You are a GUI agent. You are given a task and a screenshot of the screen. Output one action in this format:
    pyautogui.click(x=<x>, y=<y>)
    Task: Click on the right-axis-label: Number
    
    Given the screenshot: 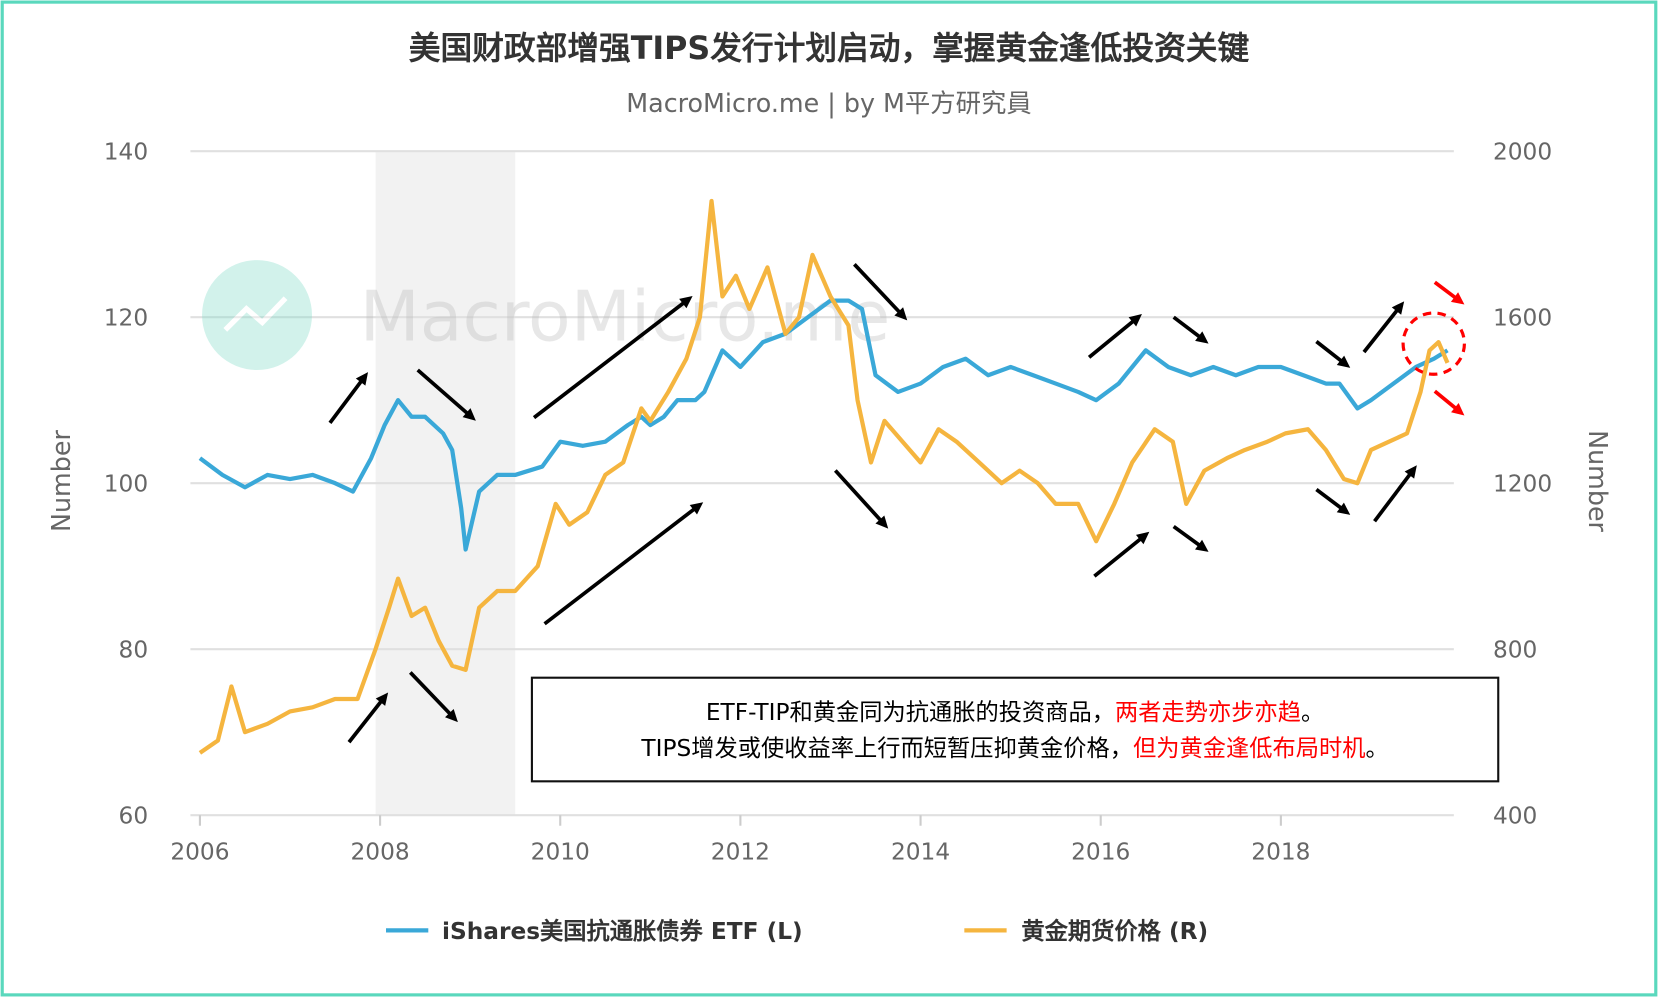 What is the action you would take?
    pyautogui.click(x=1598, y=481)
    